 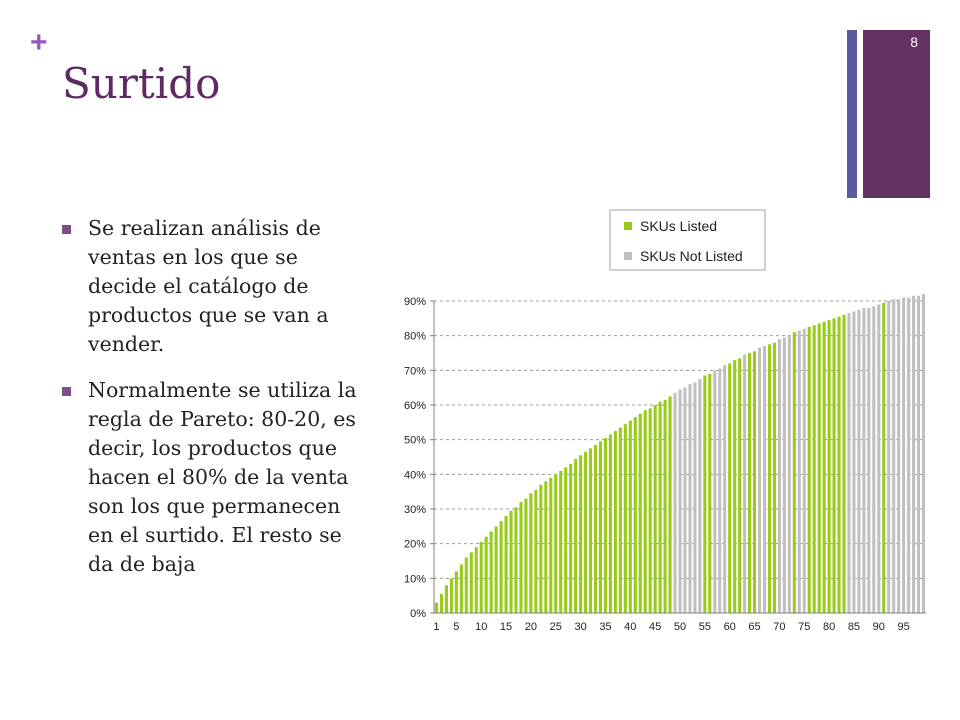 I want to click on x-tick-label: 1, so click(x=436, y=627).